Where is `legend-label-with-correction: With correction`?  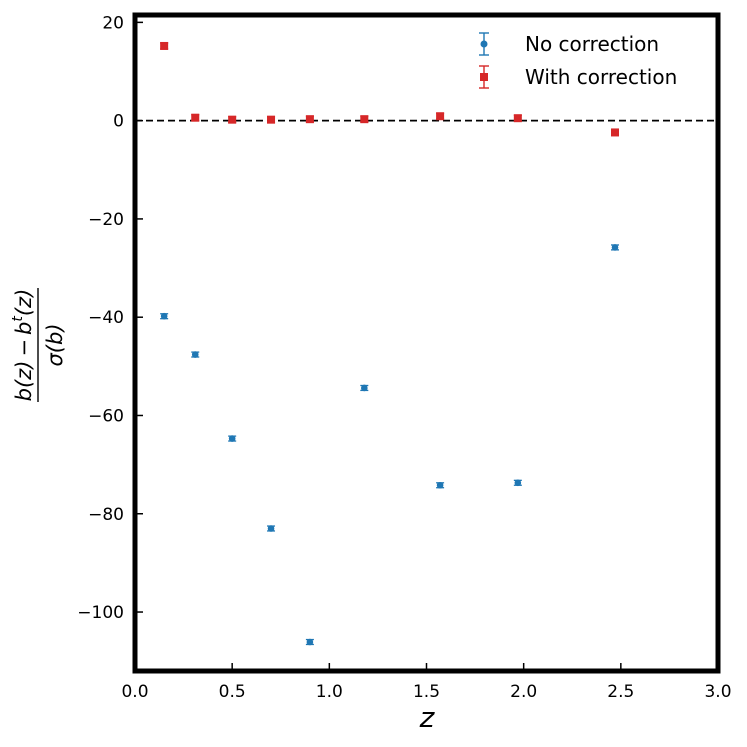
legend-label-with-correction: With correction is located at coordinates (601, 77).